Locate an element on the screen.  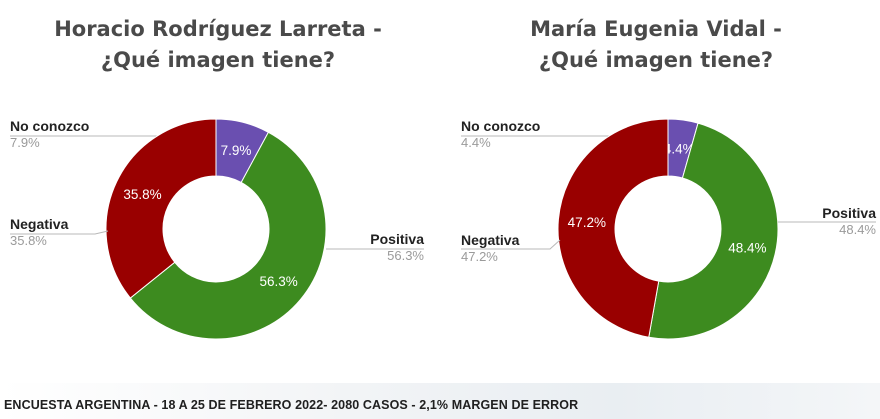
legend-value-no-conozco: 4.4% is located at coordinates (476, 142).